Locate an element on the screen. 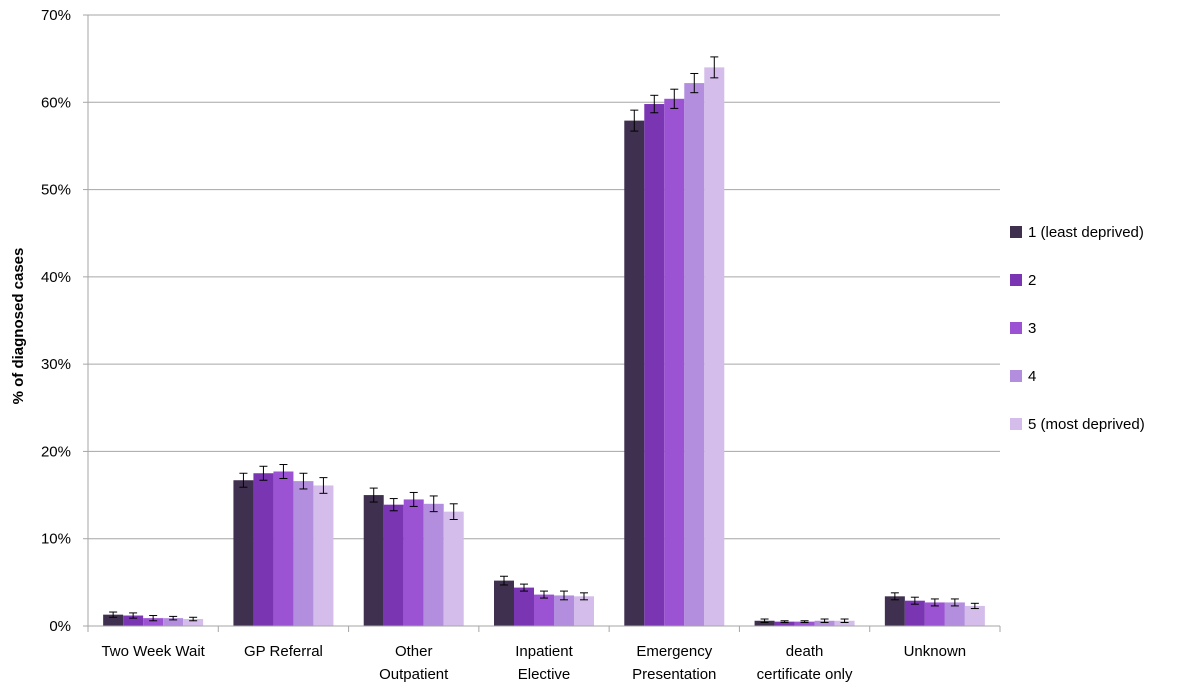  y-tick-label: 40% is located at coordinates (56, 277).